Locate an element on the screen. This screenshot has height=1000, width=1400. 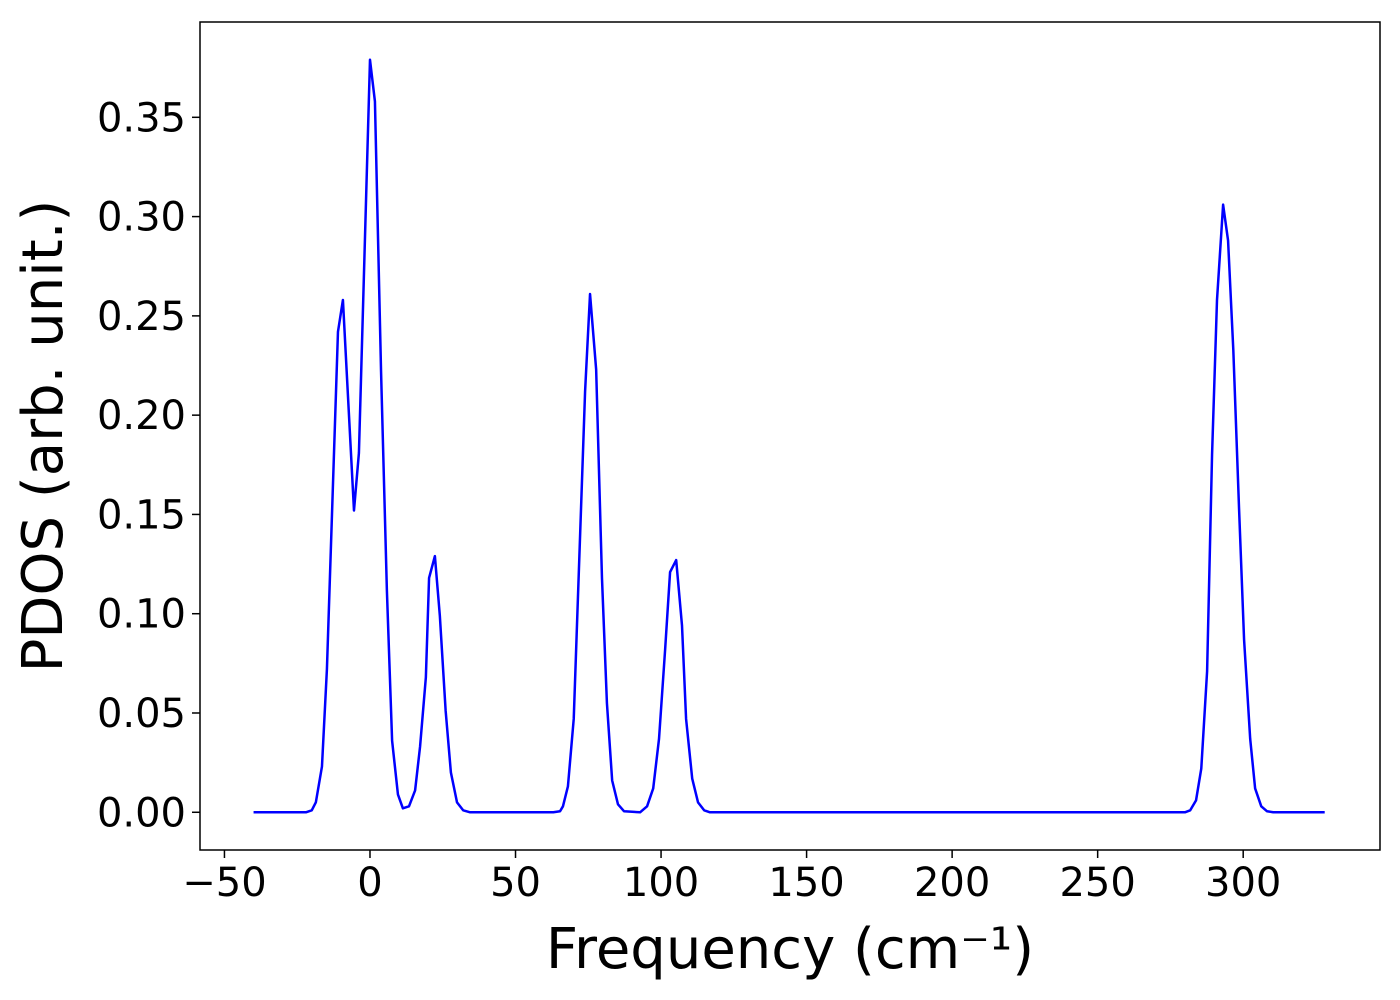
x-tick-label: 200 is located at coordinates (952, 883).